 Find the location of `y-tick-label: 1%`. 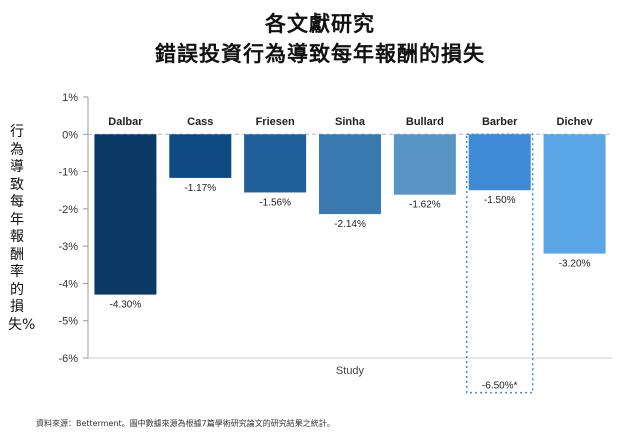

y-tick-label: 1% is located at coordinates (70, 98).